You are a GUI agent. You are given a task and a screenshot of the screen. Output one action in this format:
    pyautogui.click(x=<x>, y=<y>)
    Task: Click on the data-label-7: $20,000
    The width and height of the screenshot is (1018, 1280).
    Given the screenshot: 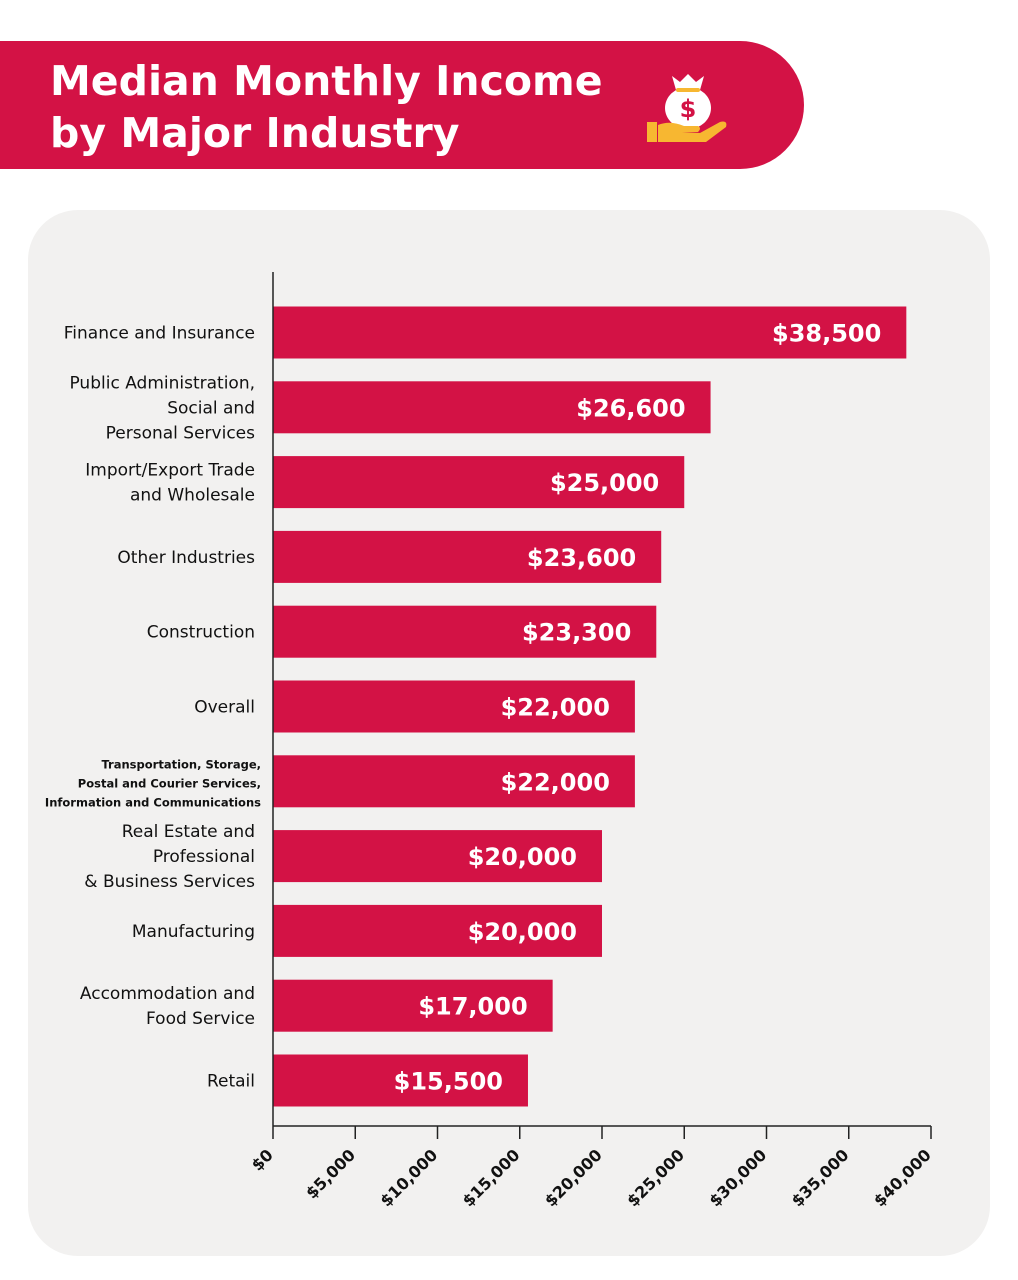 What is the action you would take?
    pyautogui.click(x=522, y=857)
    